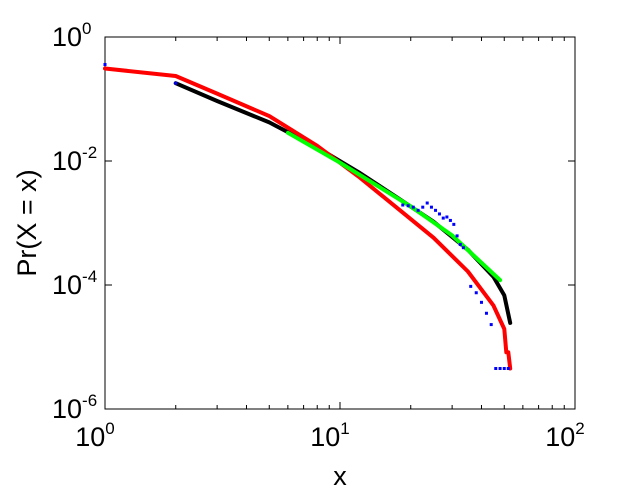  Describe the element at coordinates (74, 283) in the screenshot. I see `y-tick-label: 10⁻⁴` at that location.